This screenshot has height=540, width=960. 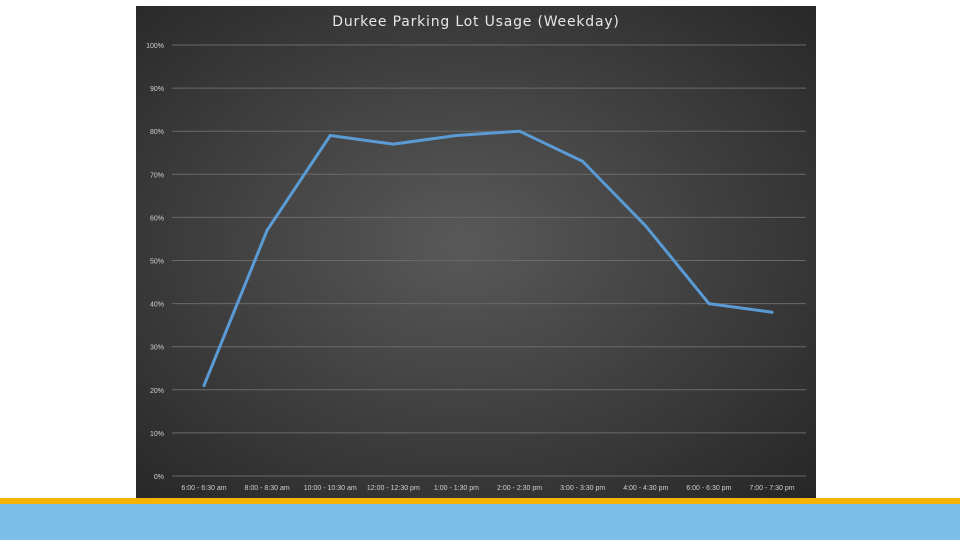 What do you see at coordinates (157, 175) in the screenshot?
I see `y-tick-label: 70%` at bounding box center [157, 175].